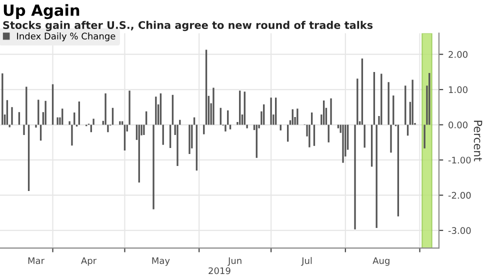 The height and width of the screenshot is (279, 496). Describe the element at coordinates (459, 160) in the screenshot. I see `y-tick-label: -1.00` at that location.